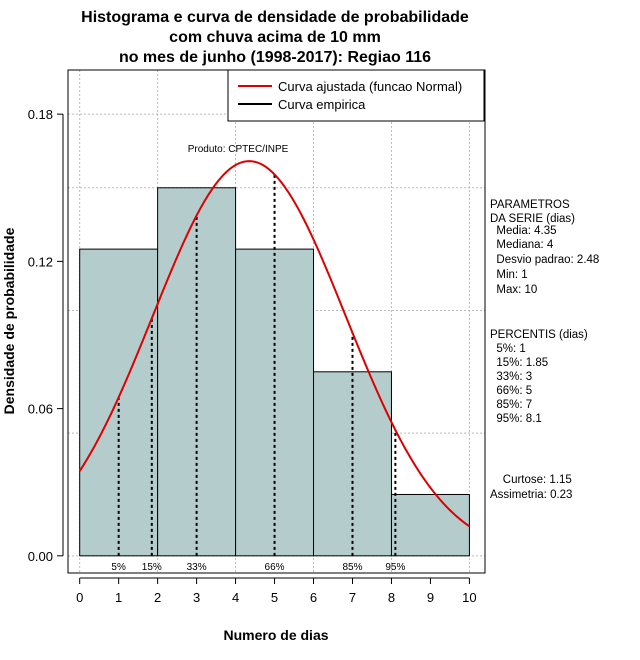 The height and width of the screenshot is (660, 640). What do you see at coordinates (370, 86) in the screenshot?
I see `legend-label-normal: Curva ajustada (funcao Normal)` at bounding box center [370, 86].